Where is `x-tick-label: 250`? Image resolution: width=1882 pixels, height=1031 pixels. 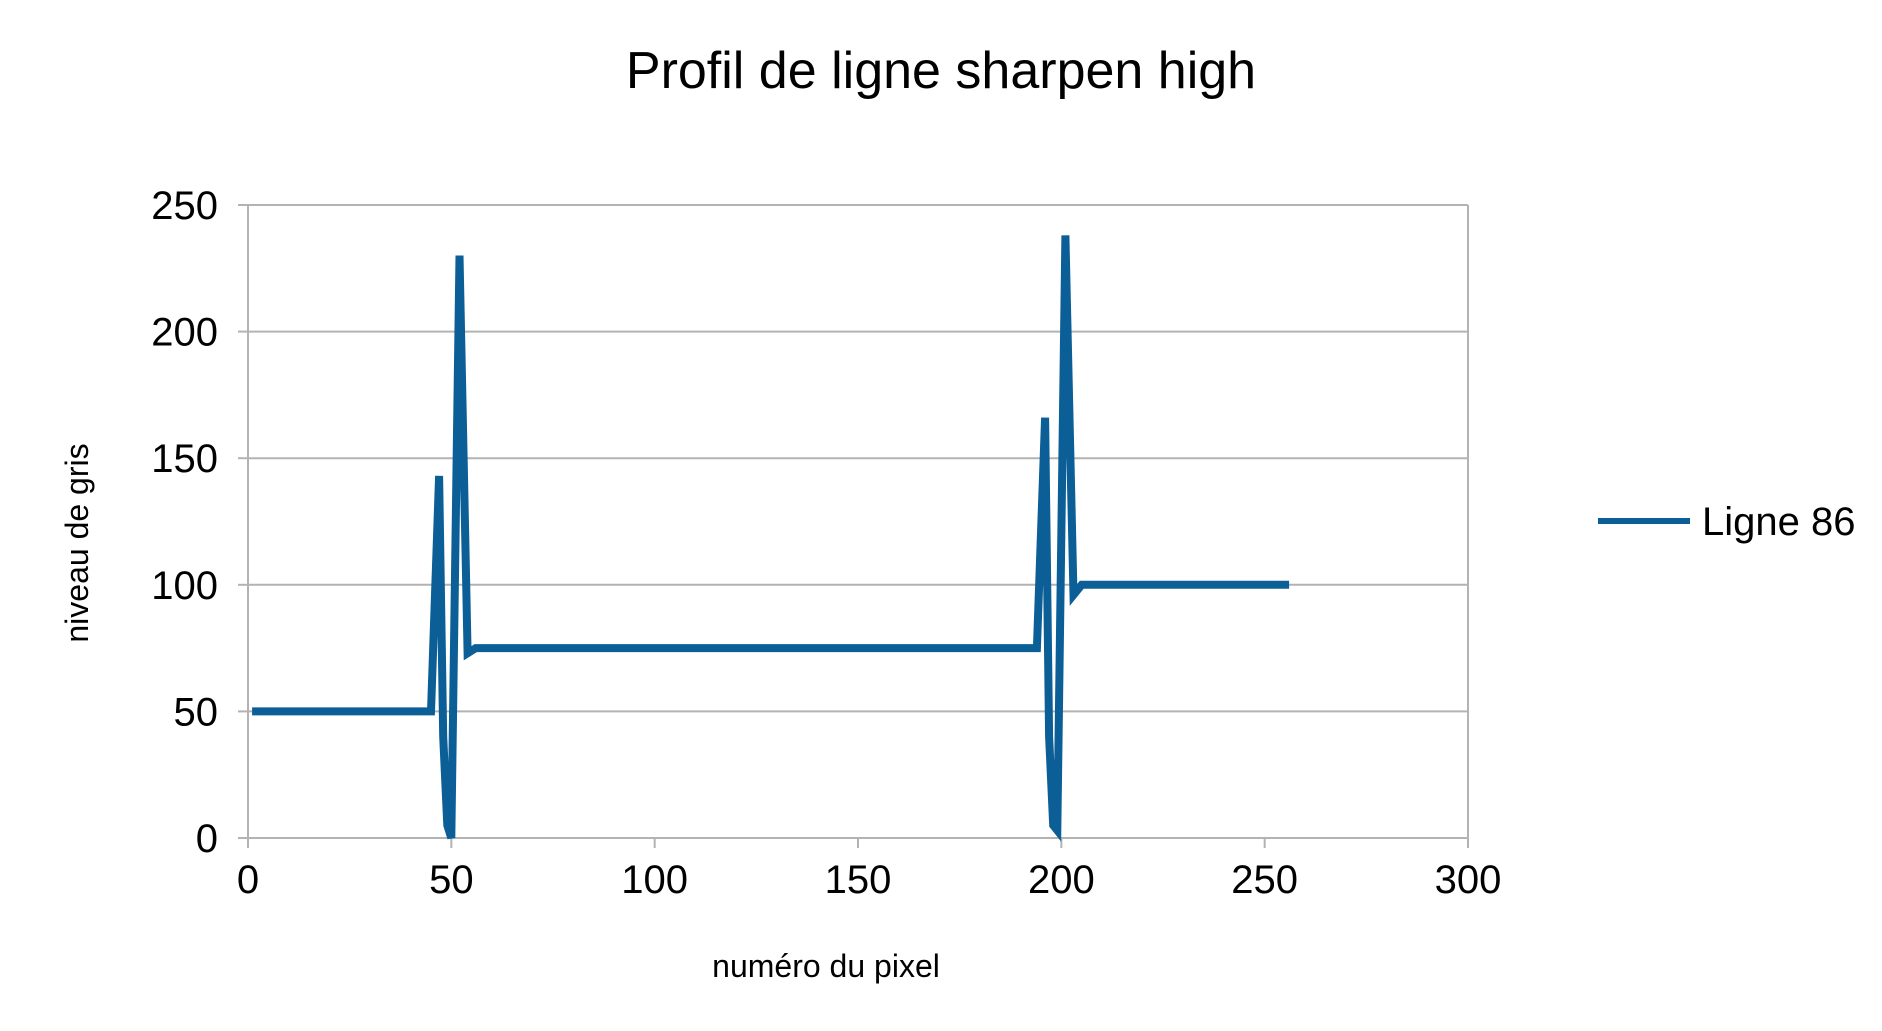
x-tick-label: 250 is located at coordinates (1264, 880).